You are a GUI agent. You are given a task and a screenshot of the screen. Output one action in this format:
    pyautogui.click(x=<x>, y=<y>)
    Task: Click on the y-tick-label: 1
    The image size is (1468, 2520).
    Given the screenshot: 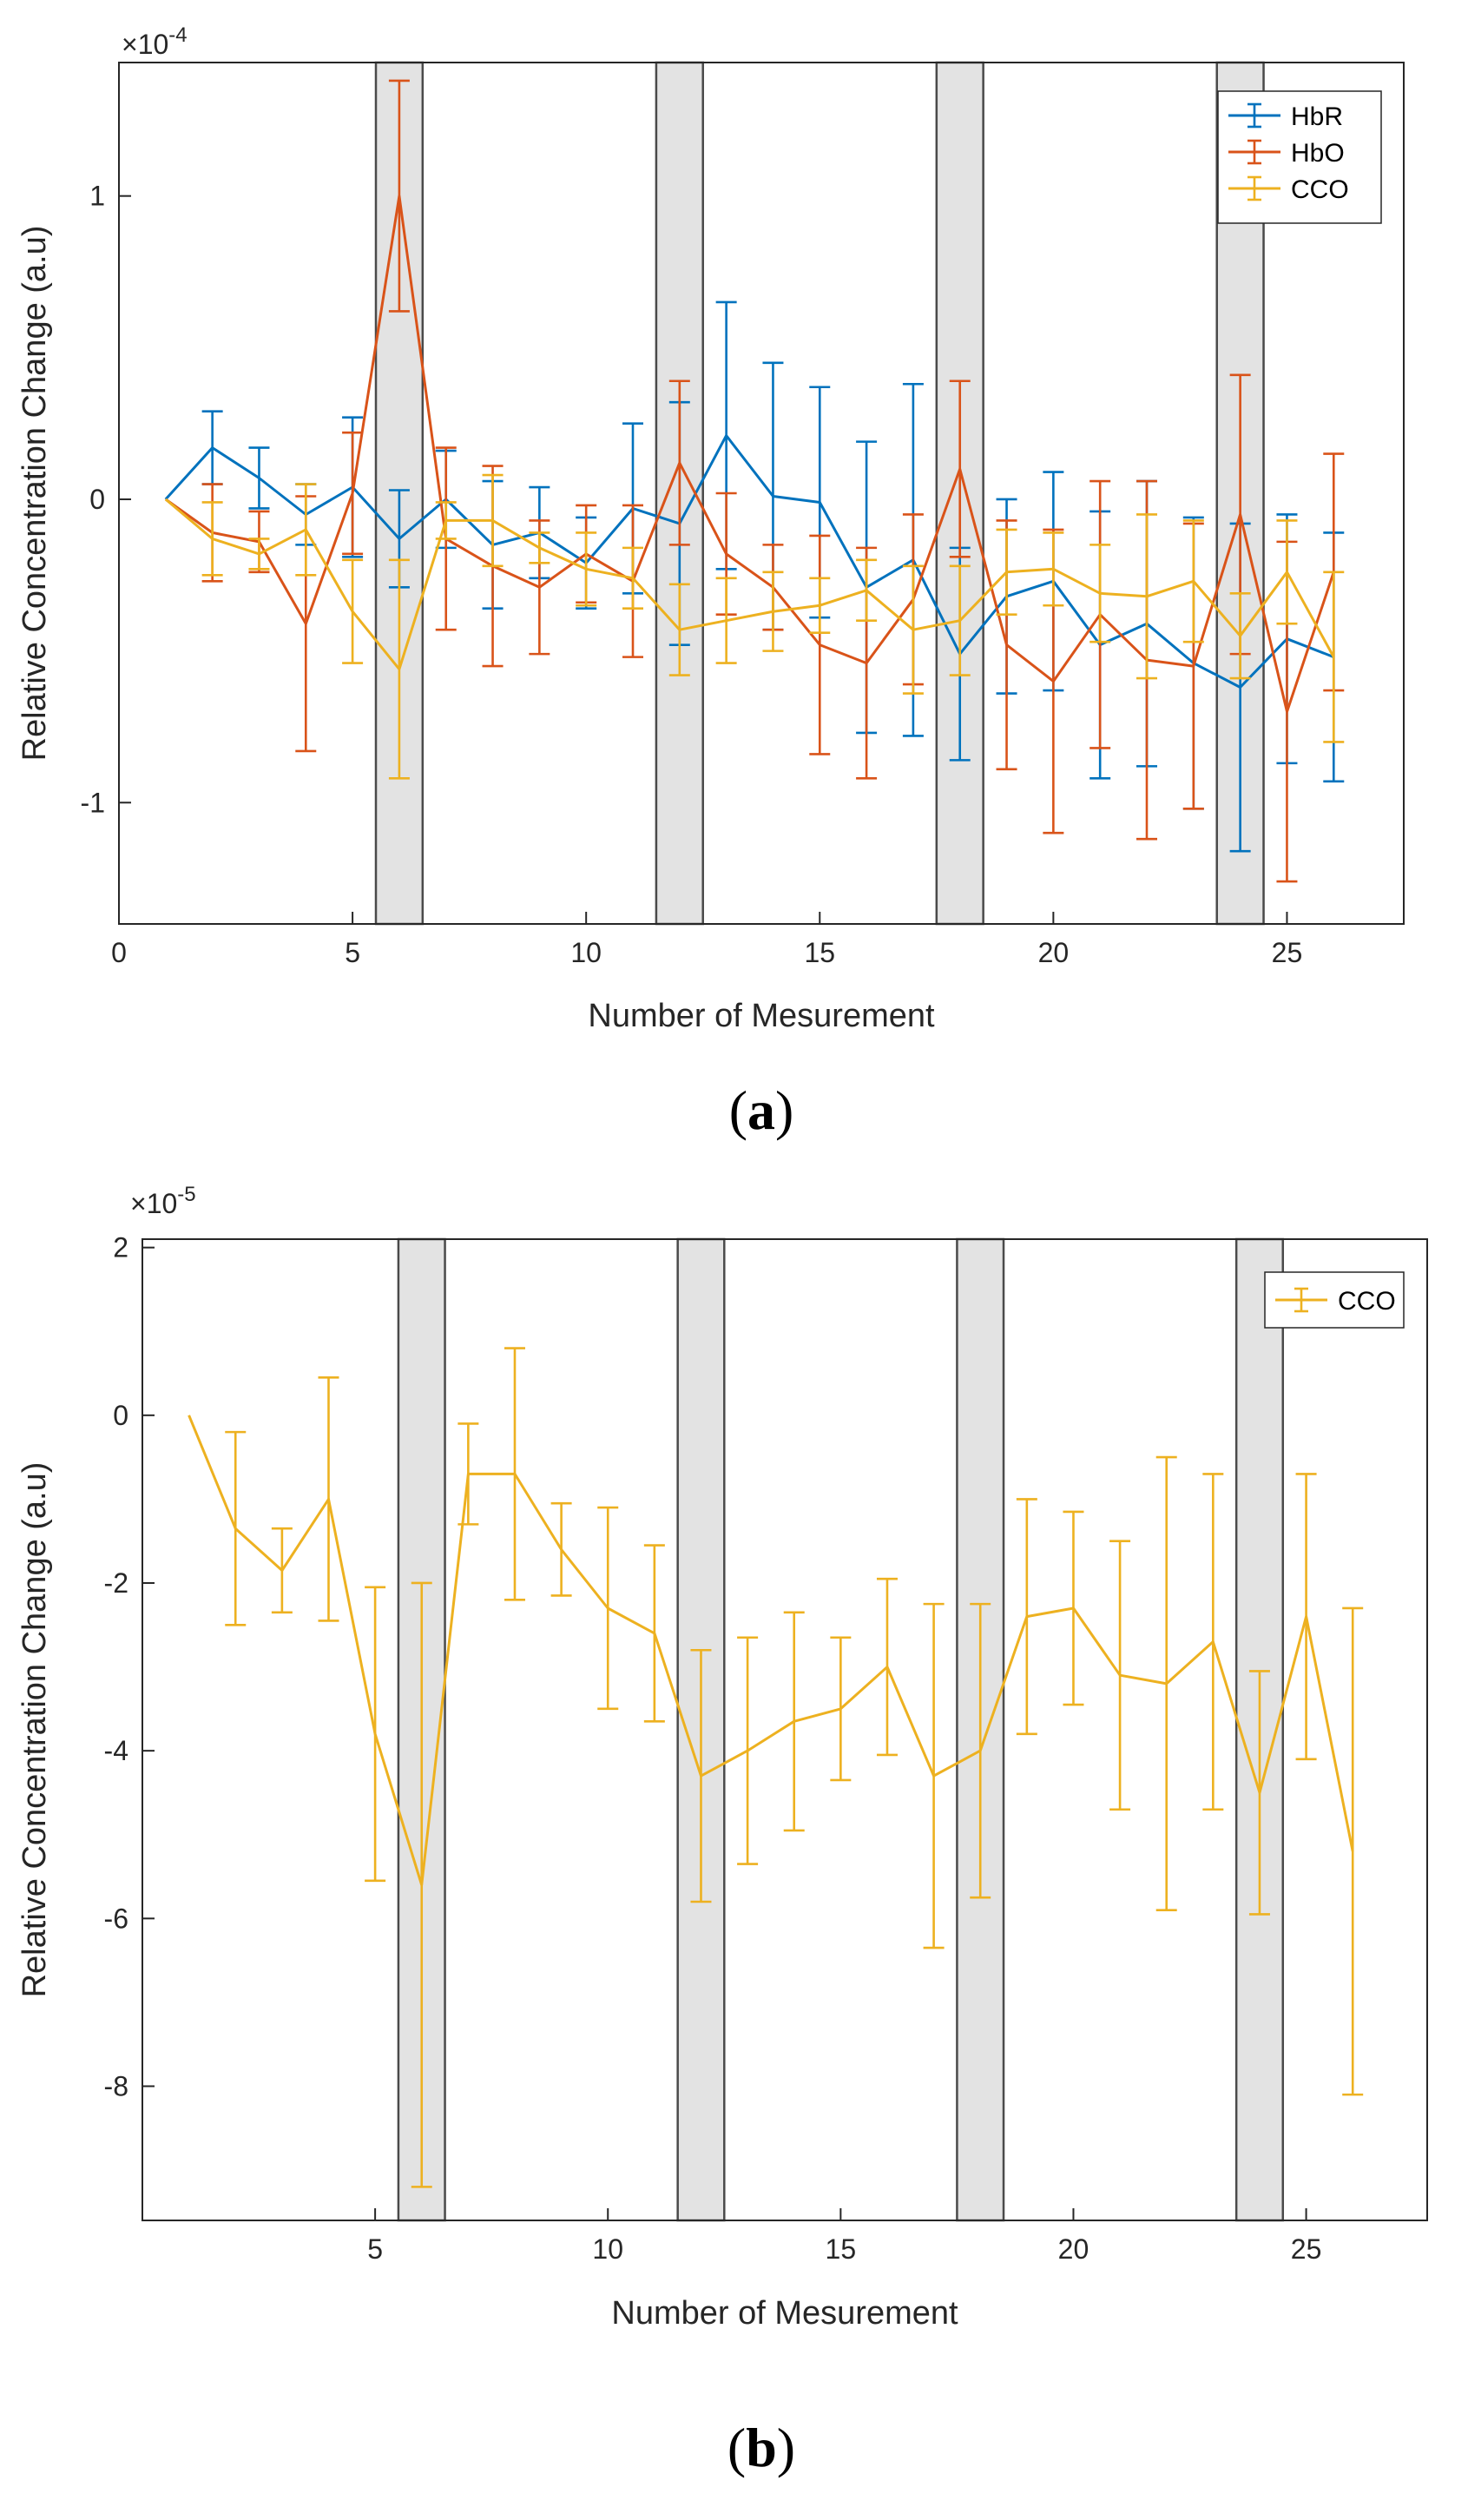 What is the action you would take?
    pyautogui.click(x=97, y=196)
    